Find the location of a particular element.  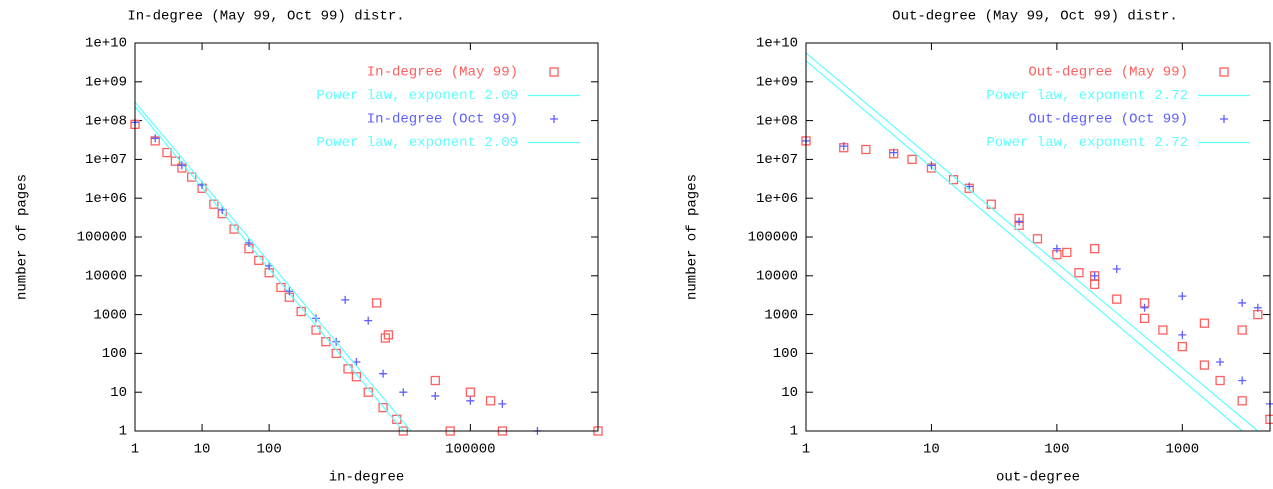

legend-label: Out-degree (Oct 99) is located at coordinates (1108, 120).